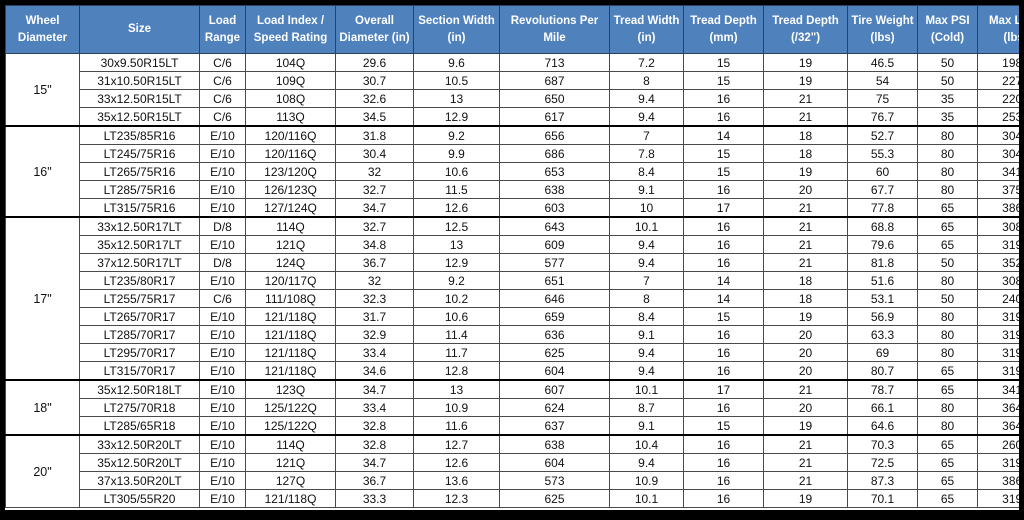  What do you see at coordinates (290, 389) in the screenshot?
I see `table-cell: 123Q` at bounding box center [290, 389].